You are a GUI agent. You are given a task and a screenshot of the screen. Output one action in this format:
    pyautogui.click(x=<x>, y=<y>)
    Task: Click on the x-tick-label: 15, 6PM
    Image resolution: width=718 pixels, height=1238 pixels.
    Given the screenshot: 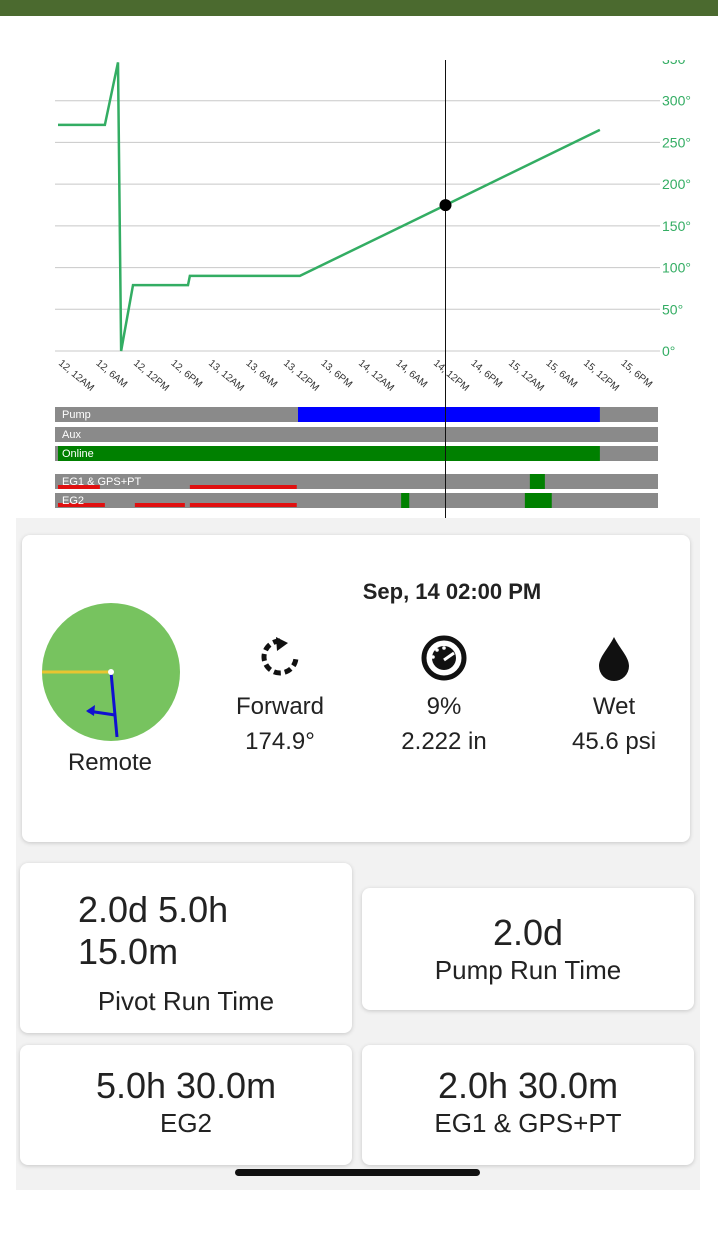 What is the action you would take?
    pyautogui.click(x=637, y=374)
    